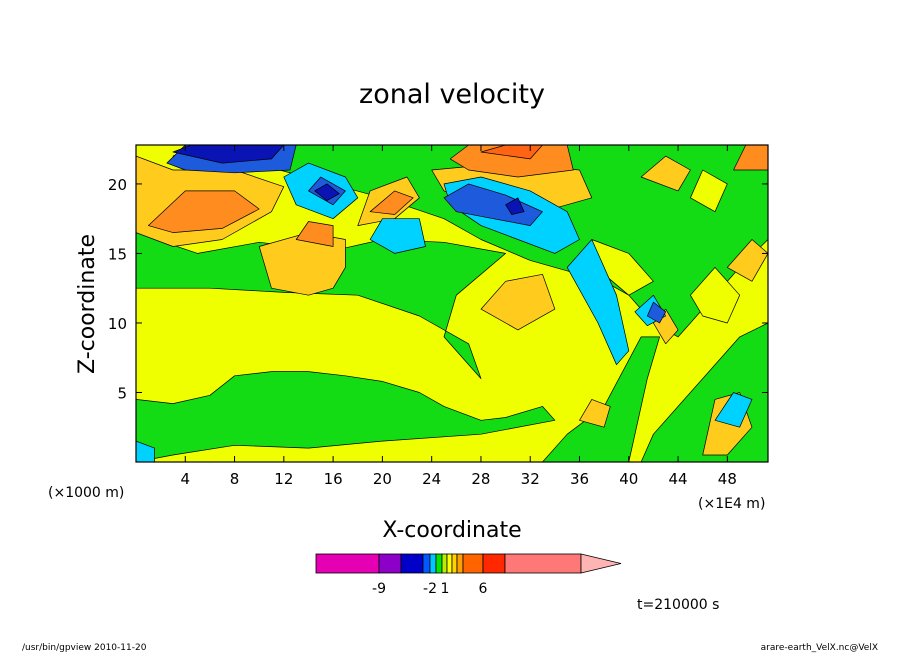 This screenshot has height=654, width=904. What do you see at coordinates (283, 479) in the screenshot?
I see `x-tick-label: 12` at bounding box center [283, 479].